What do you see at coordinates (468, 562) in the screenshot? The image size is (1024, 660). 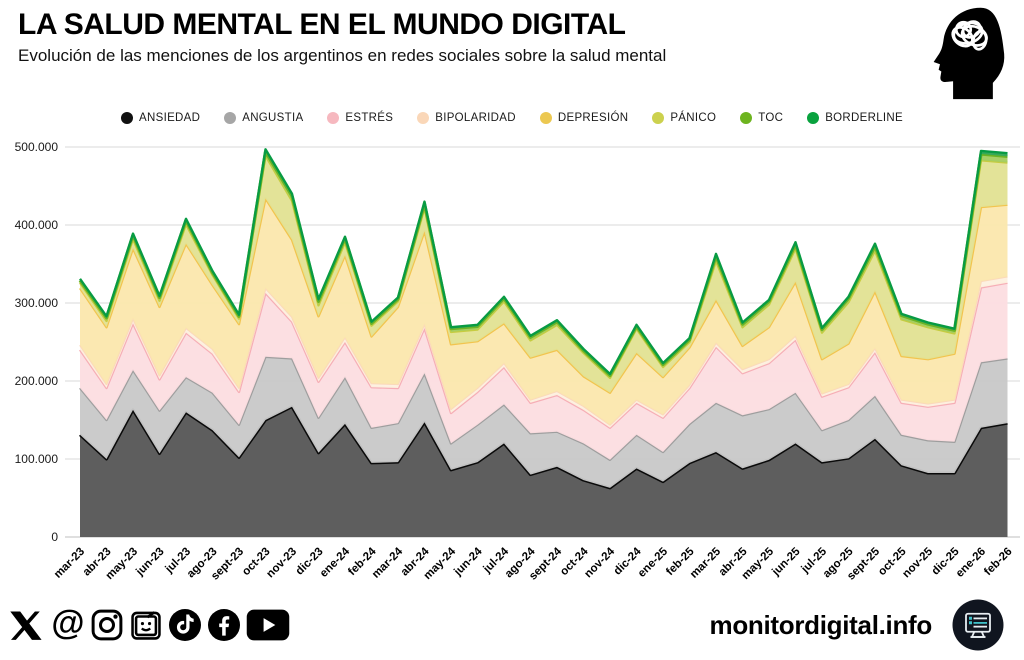 I see `x-tick-label: jun-24` at bounding box center [468, 562].